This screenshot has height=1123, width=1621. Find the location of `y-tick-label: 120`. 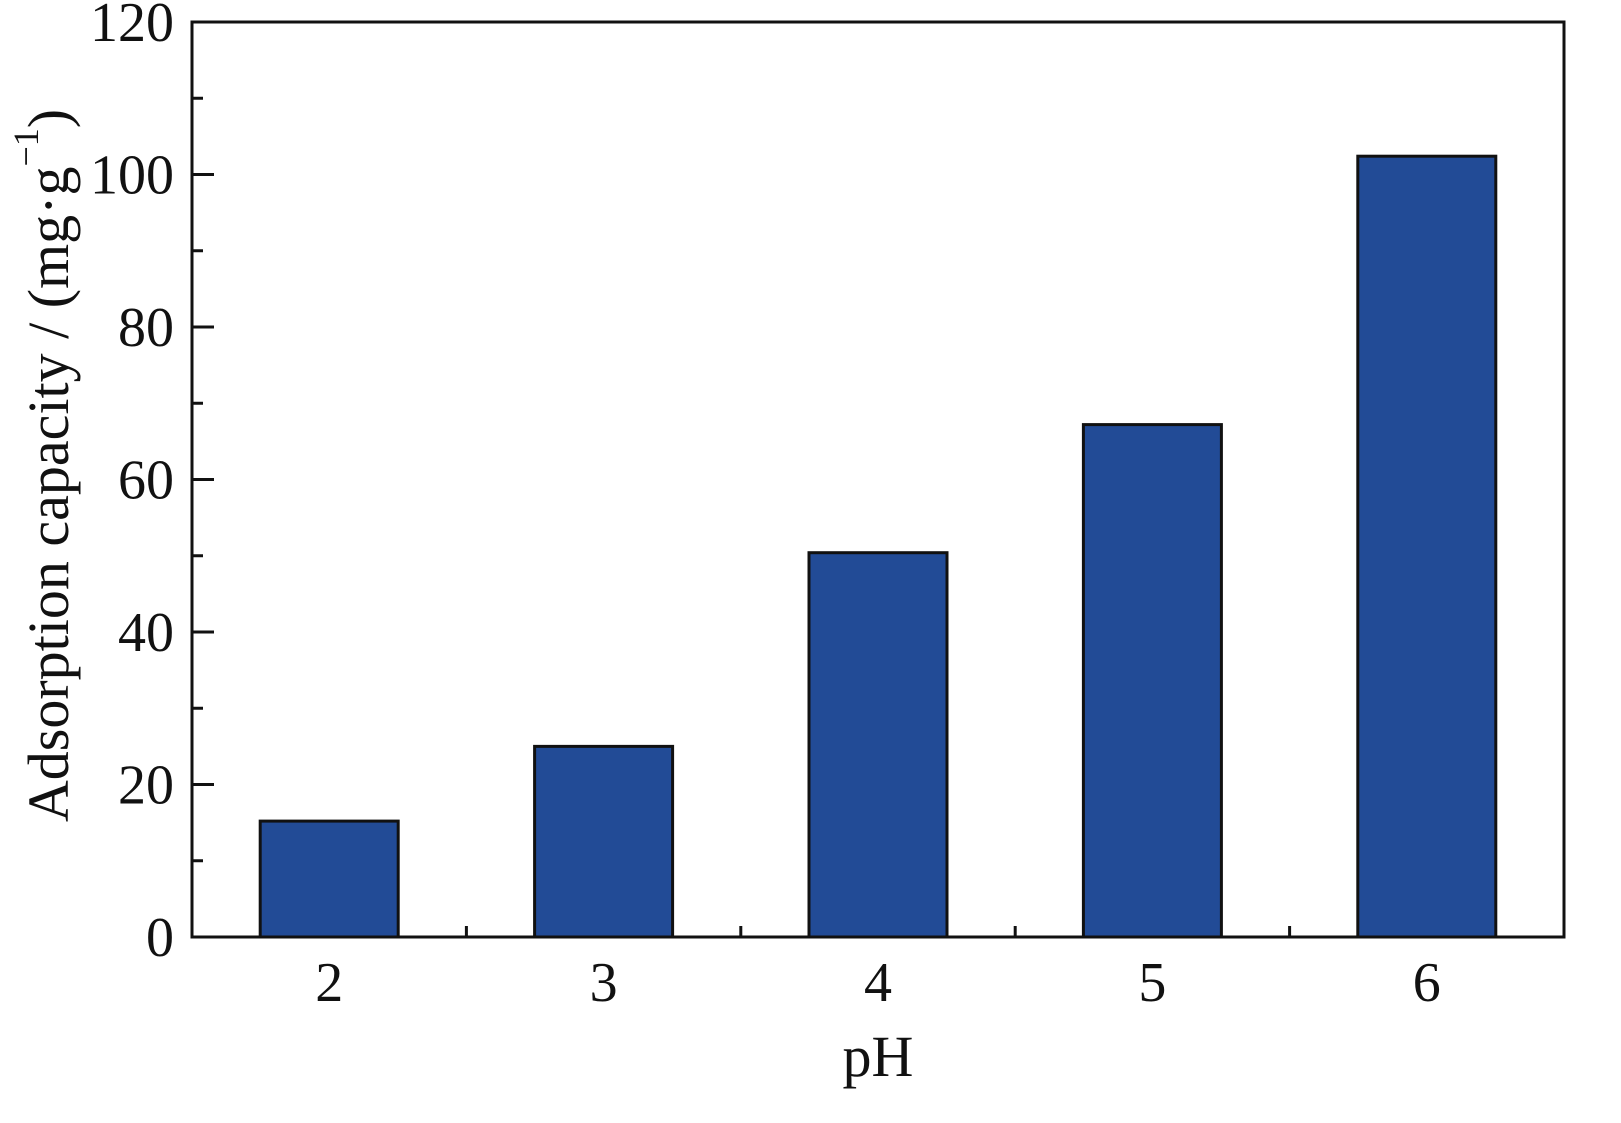

y-tick-label: 120 is located at coordinates (132, 27).